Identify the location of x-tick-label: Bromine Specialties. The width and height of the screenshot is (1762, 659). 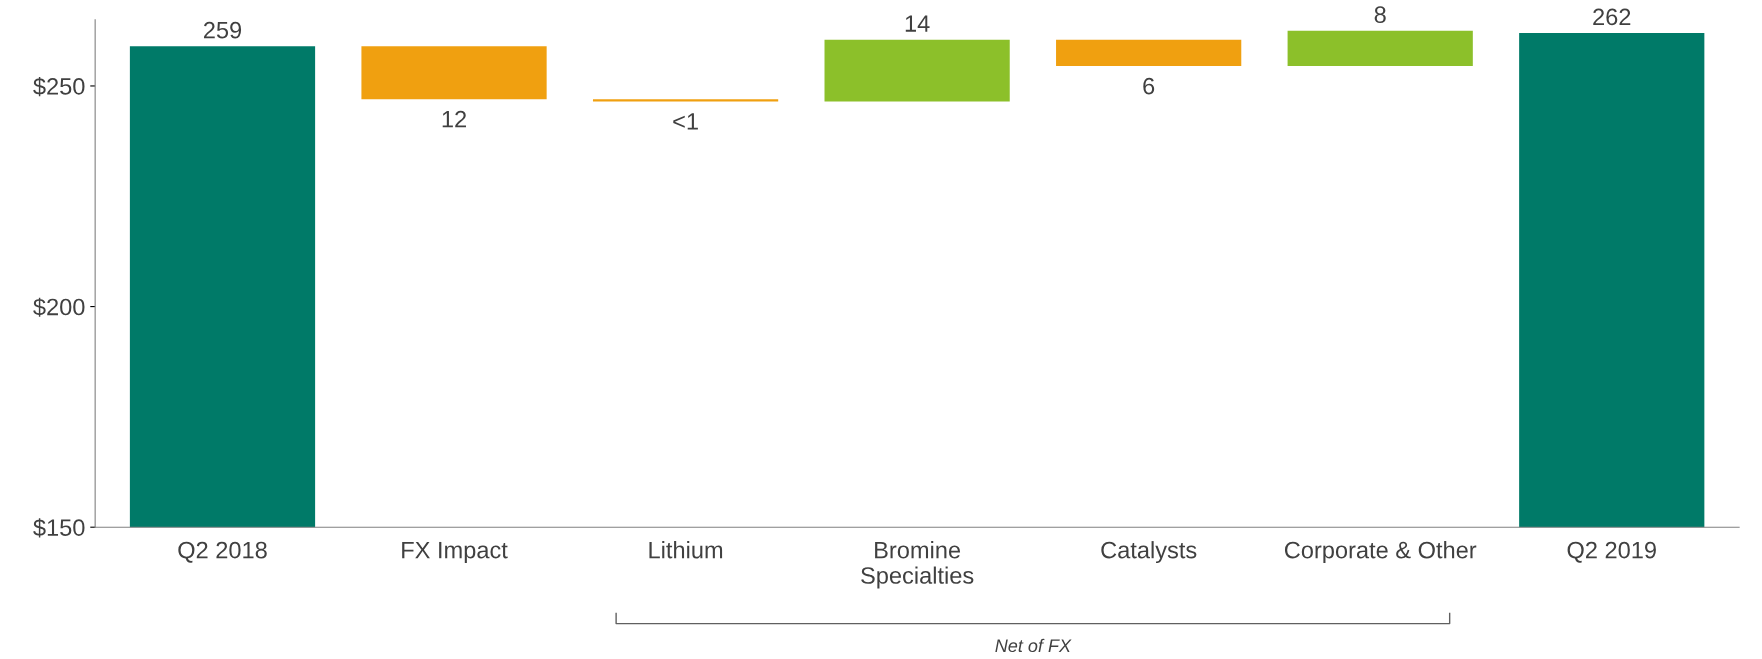
(917, 565).